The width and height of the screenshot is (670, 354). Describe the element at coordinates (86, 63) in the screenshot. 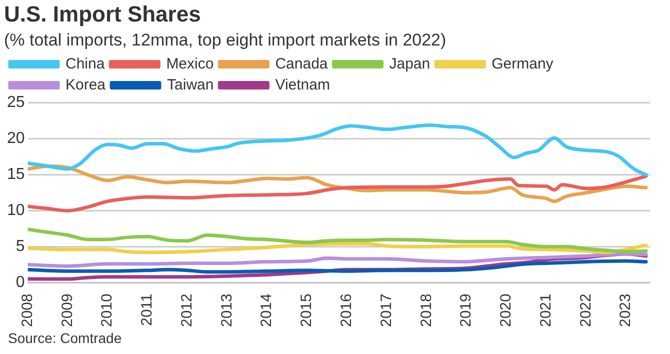

I see `legend-label: China` at that location.